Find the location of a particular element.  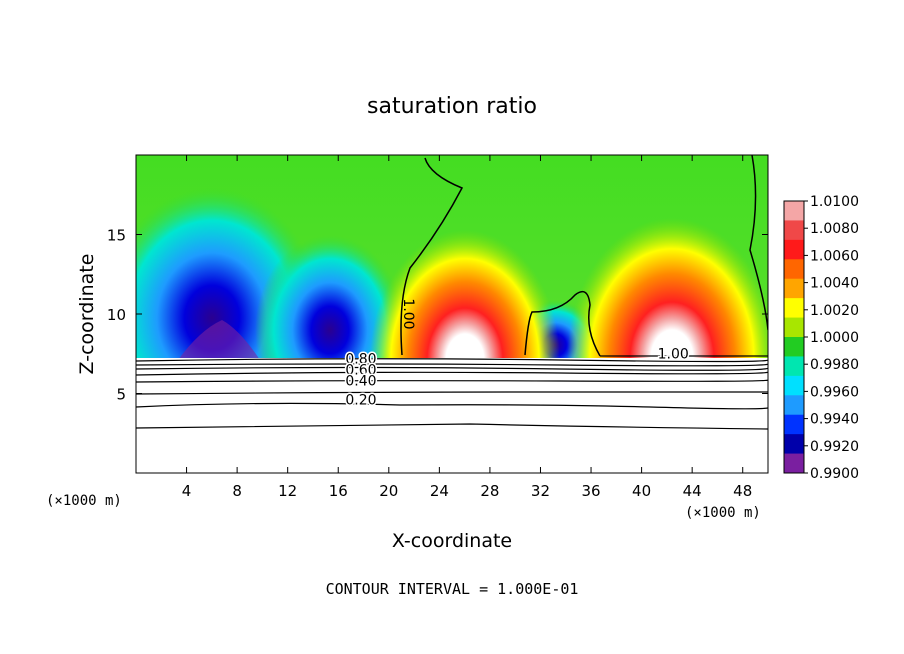

colorbar-label: 1.0040 is located at coordinates (834, 284).